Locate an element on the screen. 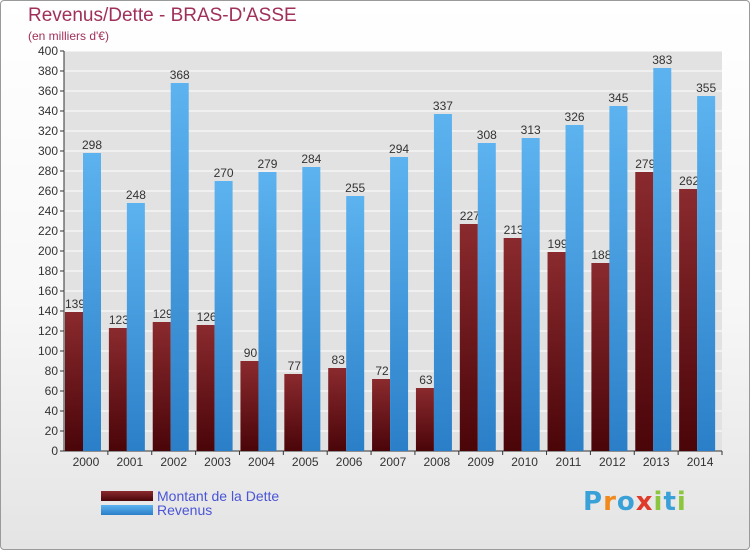 This screenshot has width=750, height=550. y-tick-label: 280 is located at coordinates (48, 171).